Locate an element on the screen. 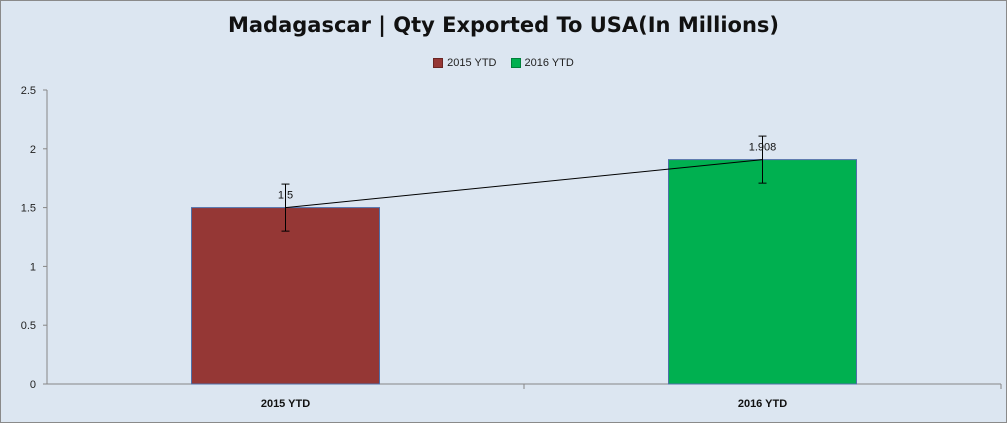 This screenshot has width=1007, height=423. trend-line is located at coordinates (524, 184).